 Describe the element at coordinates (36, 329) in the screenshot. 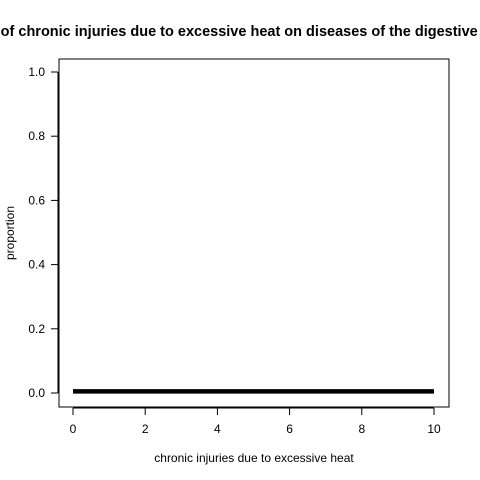

I see `y-tick-label: 0.2` at that location.